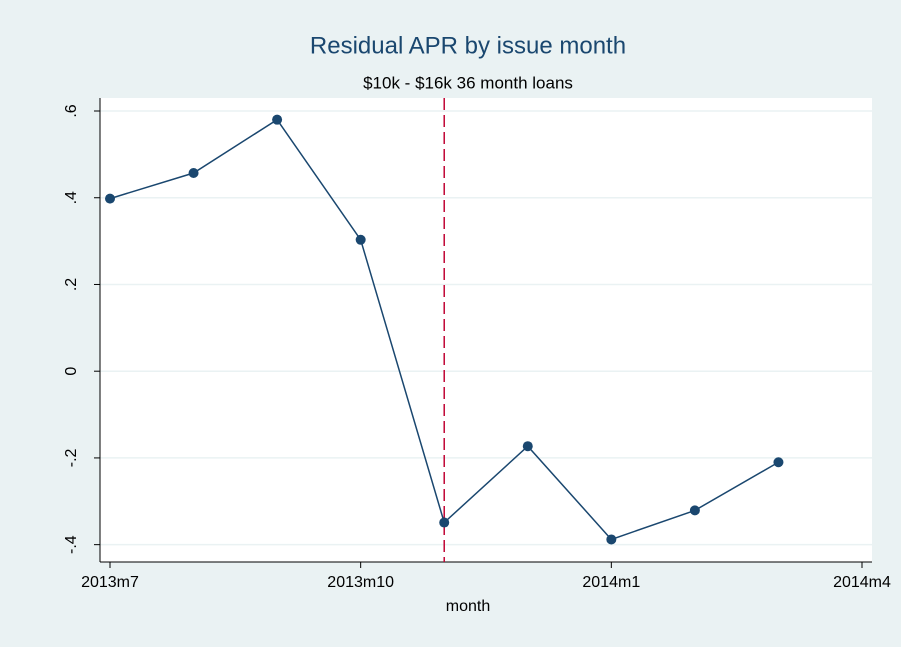  What do you see at coordinates (611, 582) in the screenshot?
I see `x-tick-label: 2014m1` at bounding box center [611, 582].